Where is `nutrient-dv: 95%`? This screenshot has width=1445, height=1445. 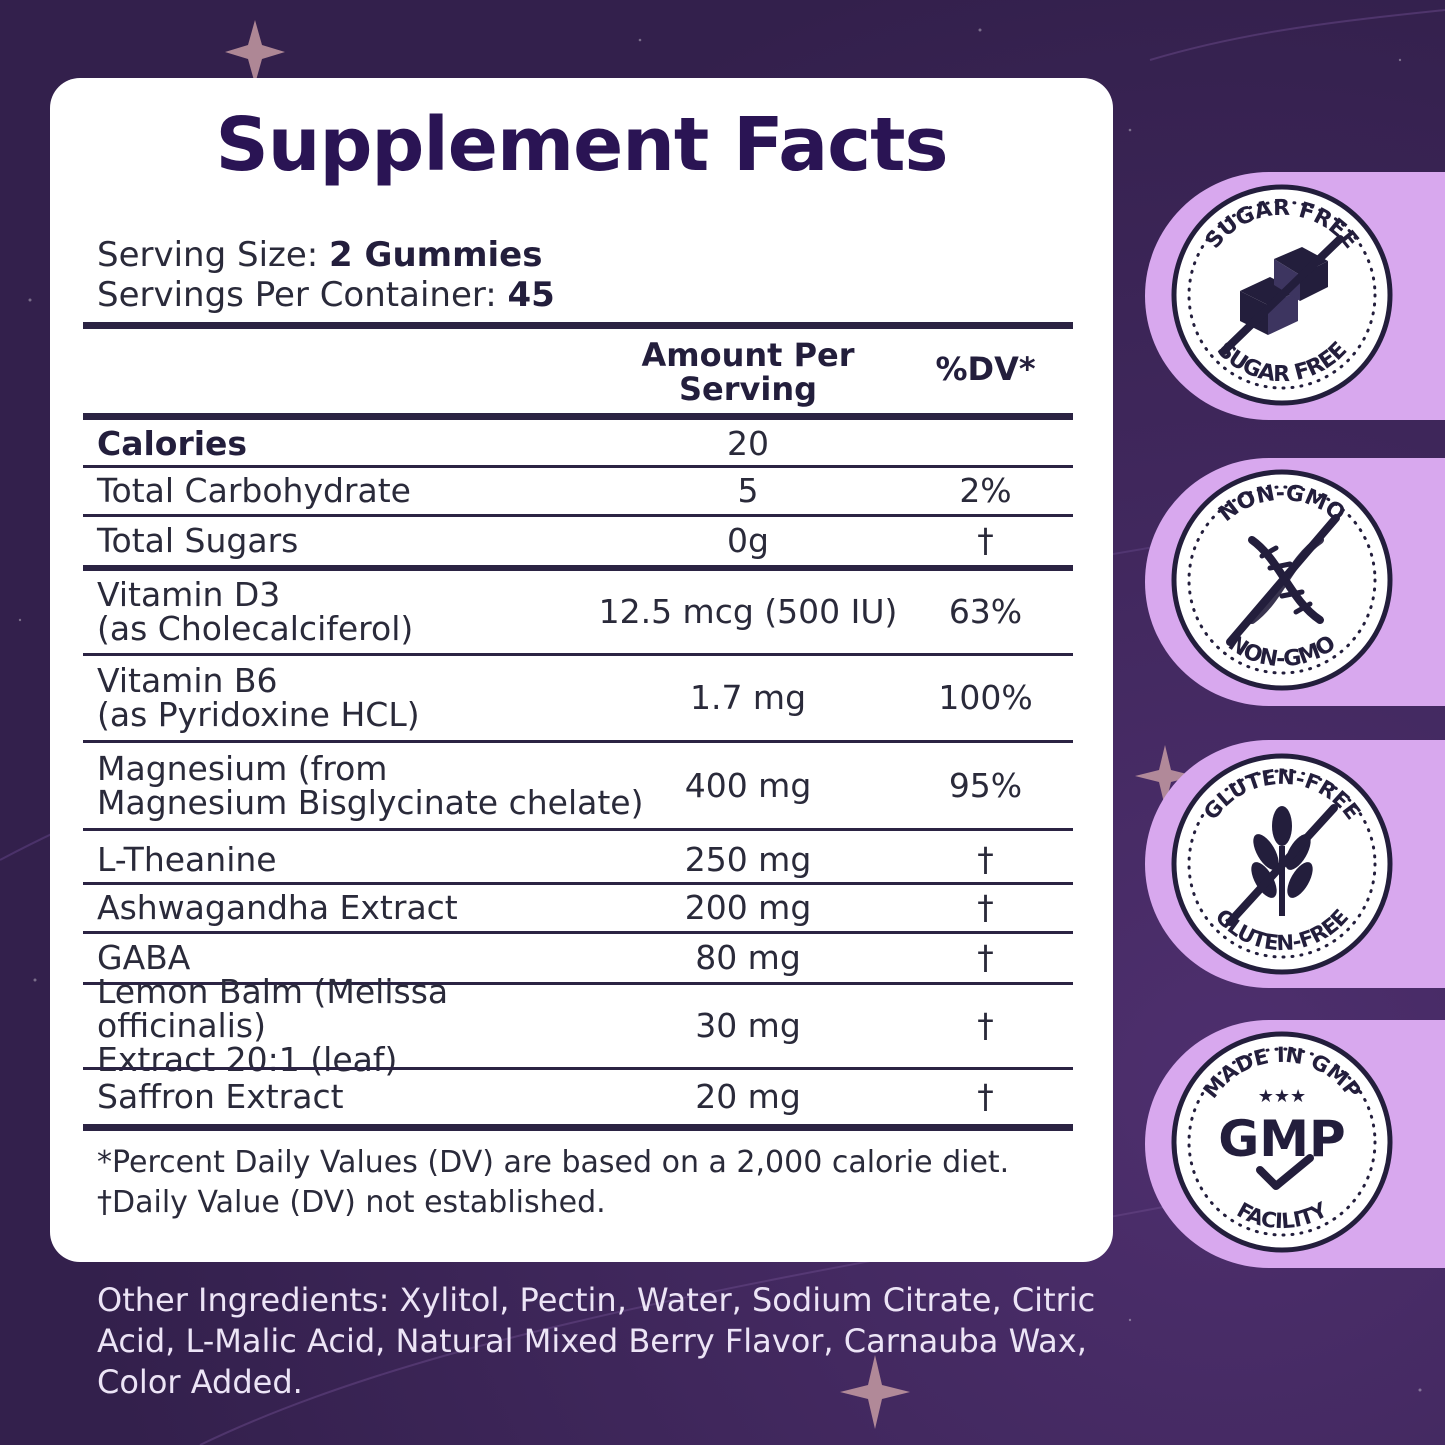
nutrient-dv: 95% is located at coordinates (985, 785).